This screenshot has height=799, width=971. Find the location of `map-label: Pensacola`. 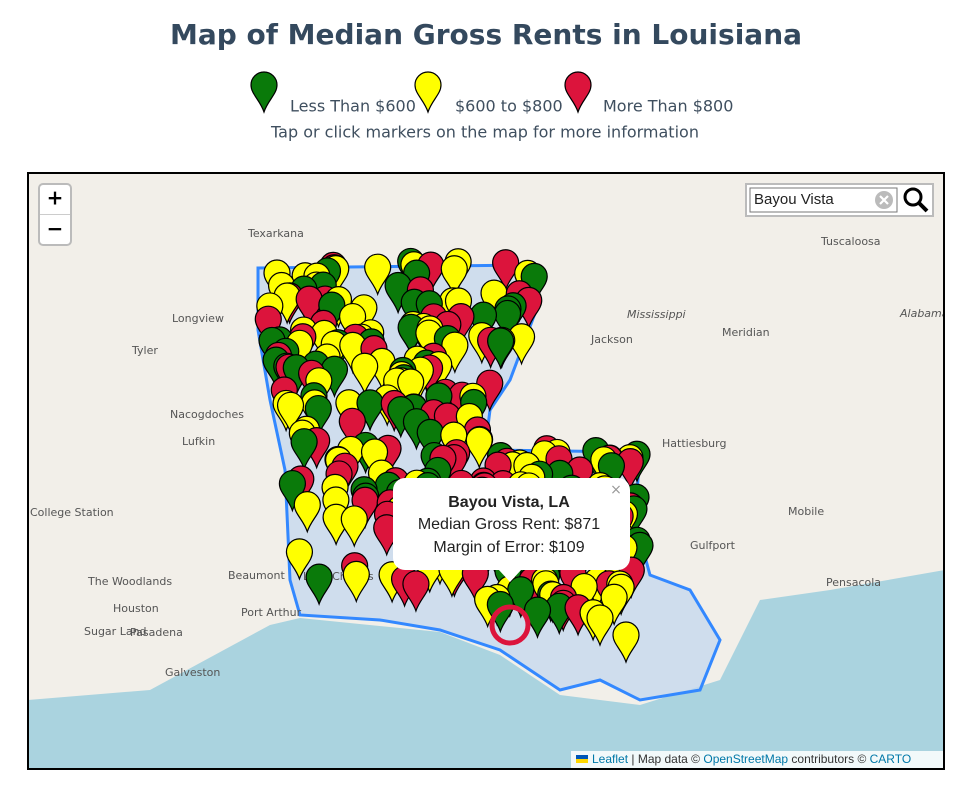

map-label: Pensacola is located at coordinates (853, 582).